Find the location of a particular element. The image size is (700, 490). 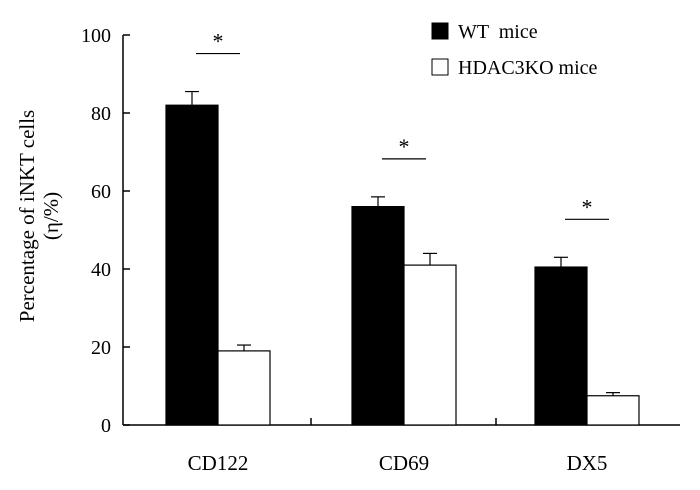

legend-swatch-hdac3ko is located at coordinates (440, 67).